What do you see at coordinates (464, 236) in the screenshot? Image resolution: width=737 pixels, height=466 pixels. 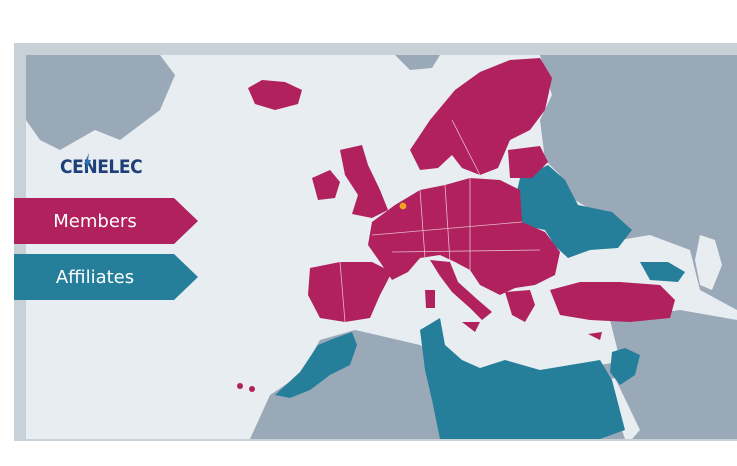 I see `member-continental-europe` at bounding box center [464, 236].